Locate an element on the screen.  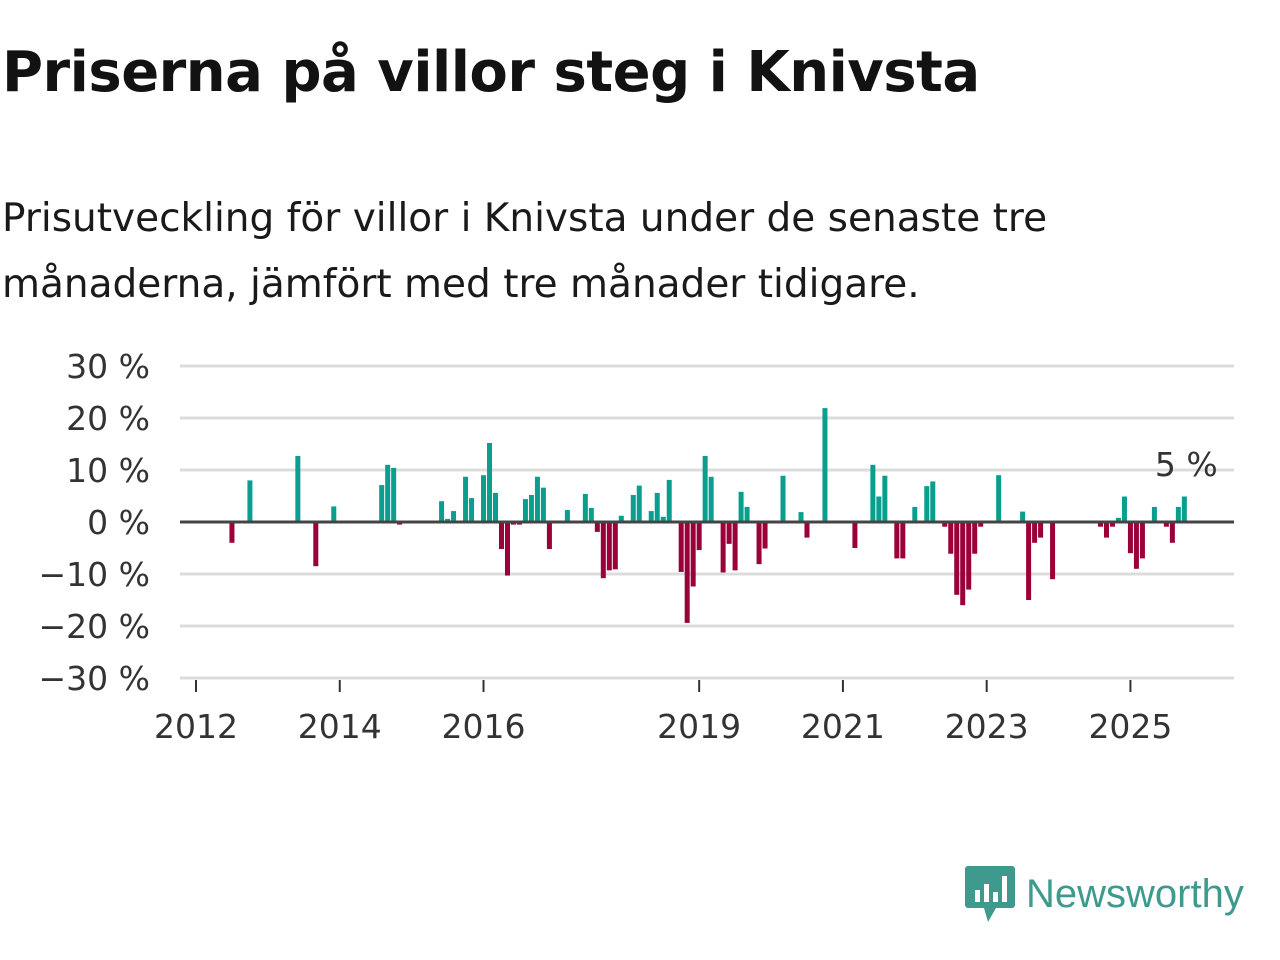
y-tick-label: −10 % is located at coordinates (95, 574).